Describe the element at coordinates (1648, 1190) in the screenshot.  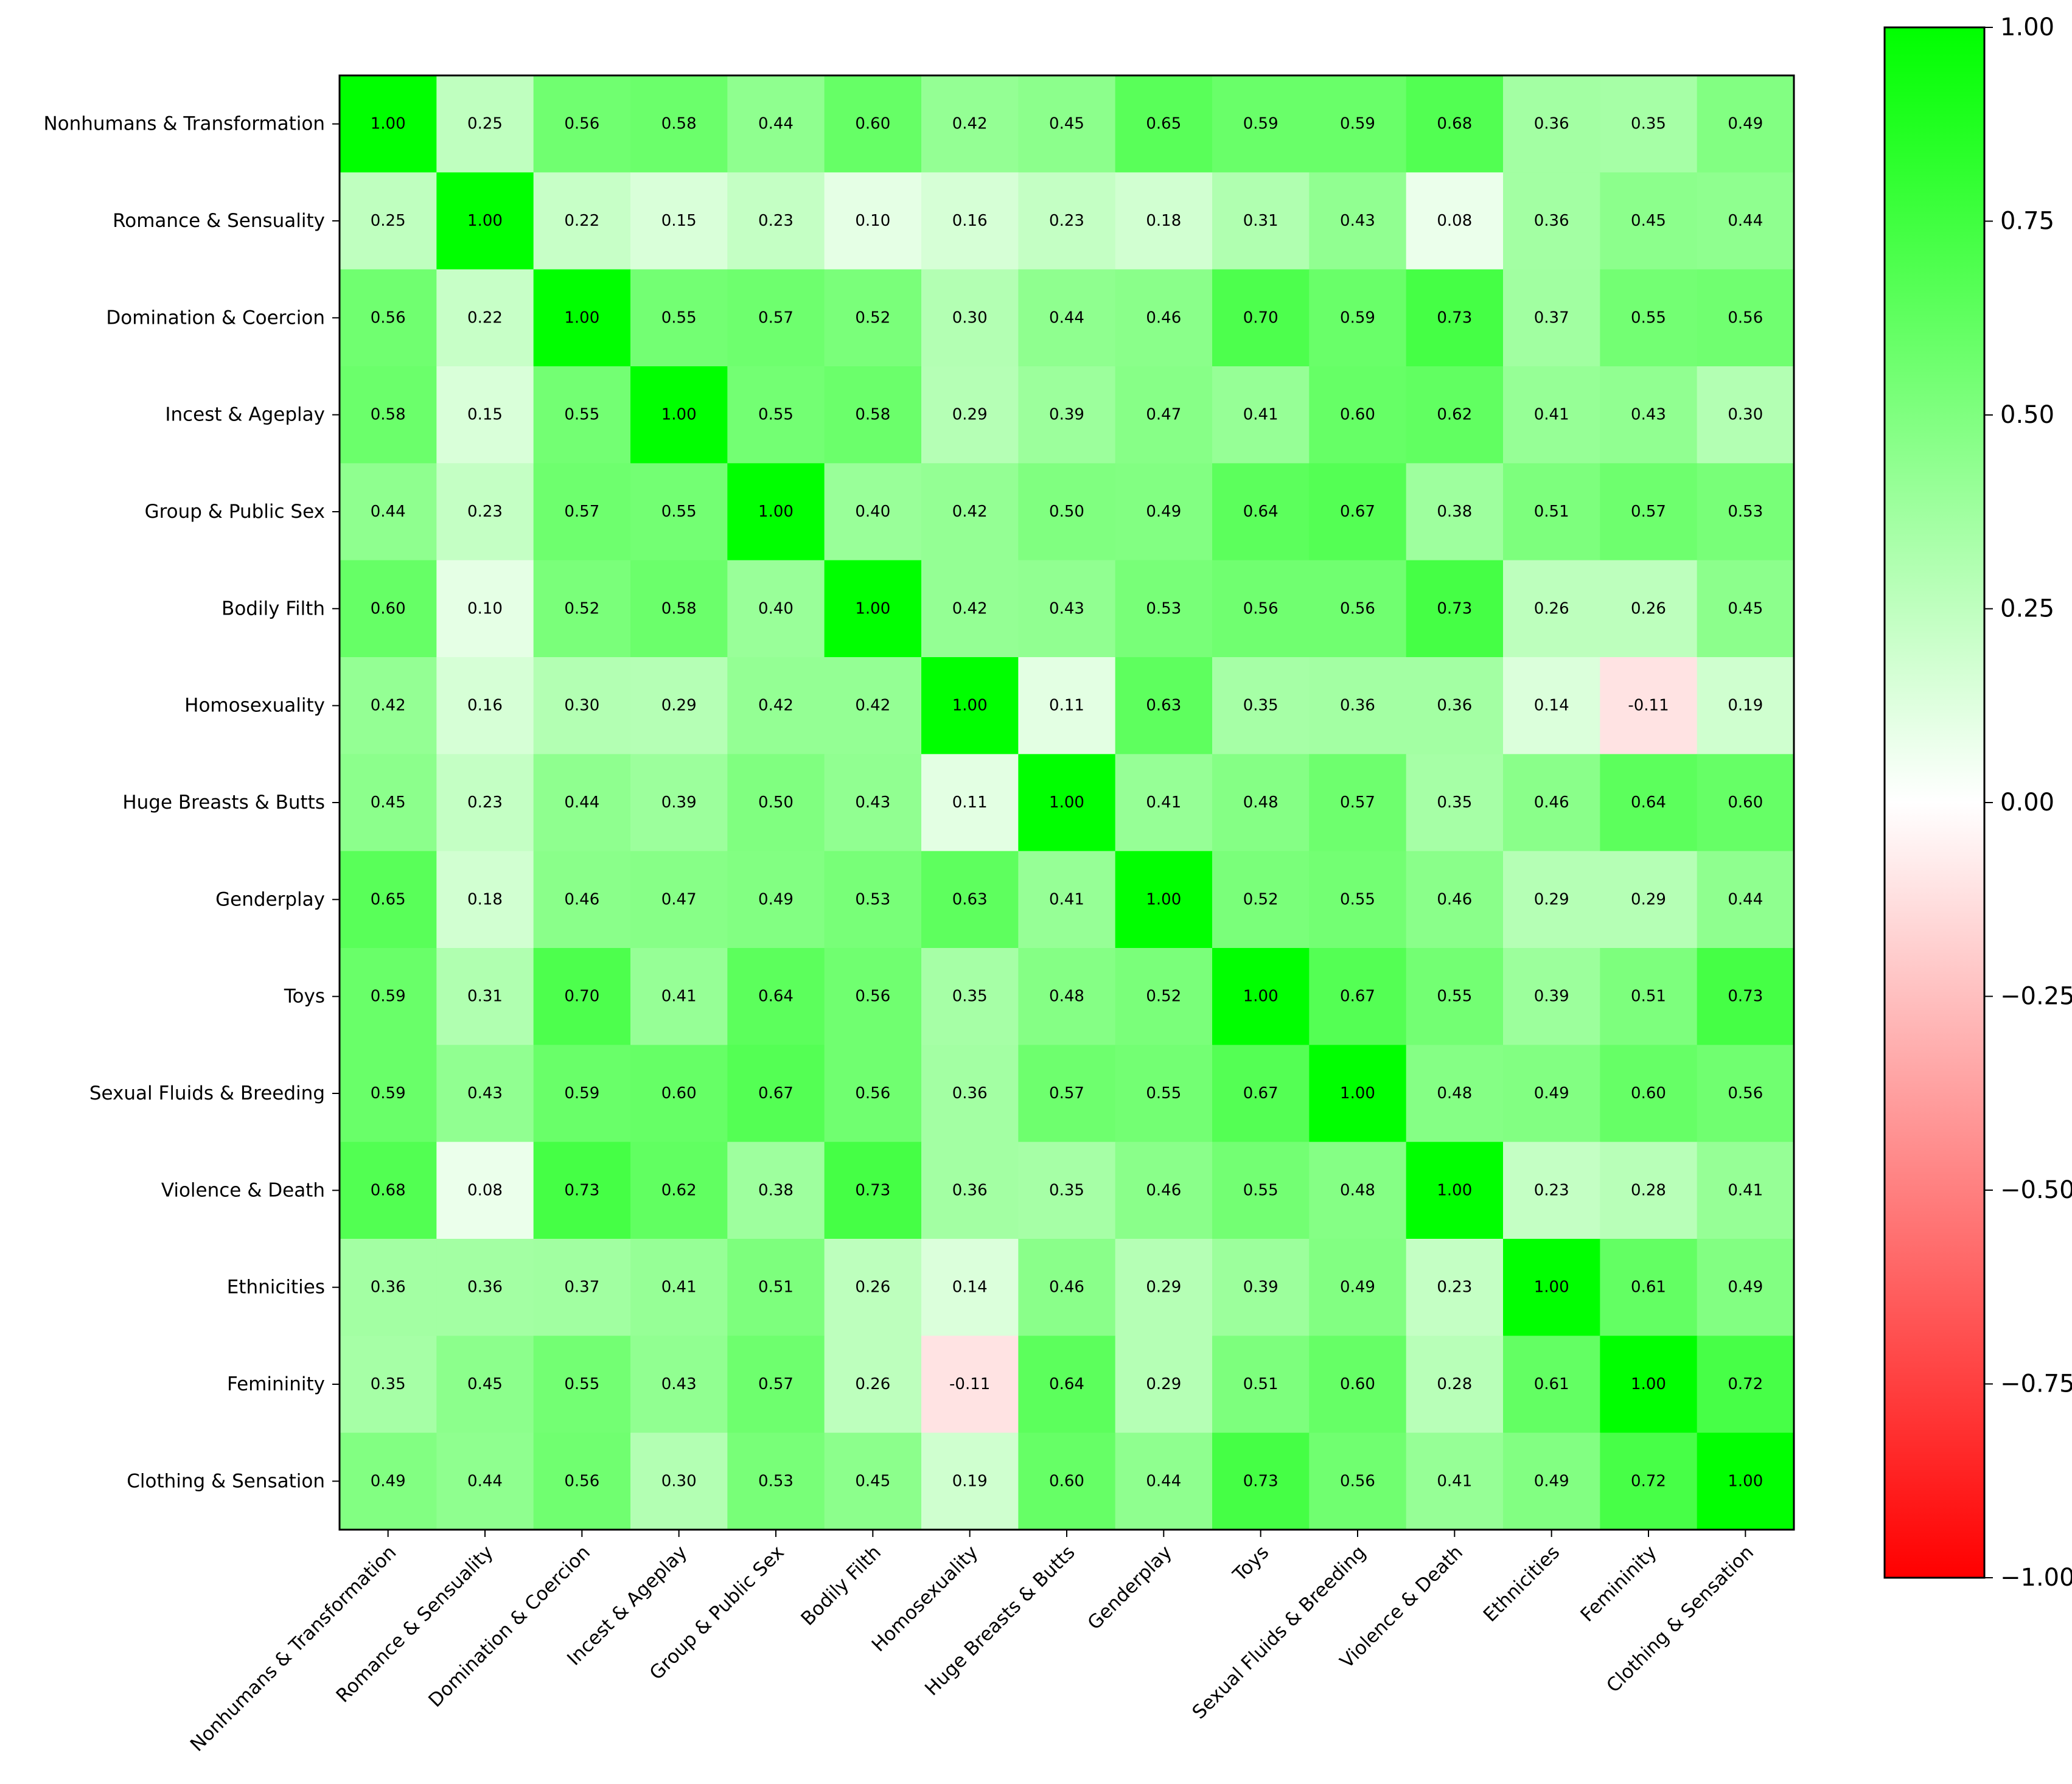
I see `cell-value-r11-c13: 0.28` at that location.